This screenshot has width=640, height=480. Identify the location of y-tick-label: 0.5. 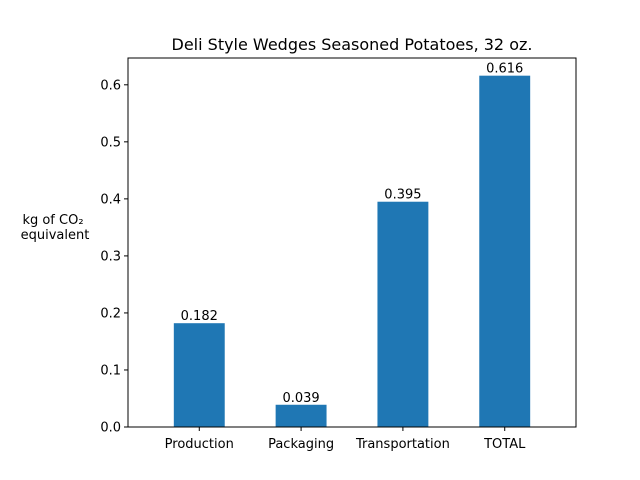
(110, 142).